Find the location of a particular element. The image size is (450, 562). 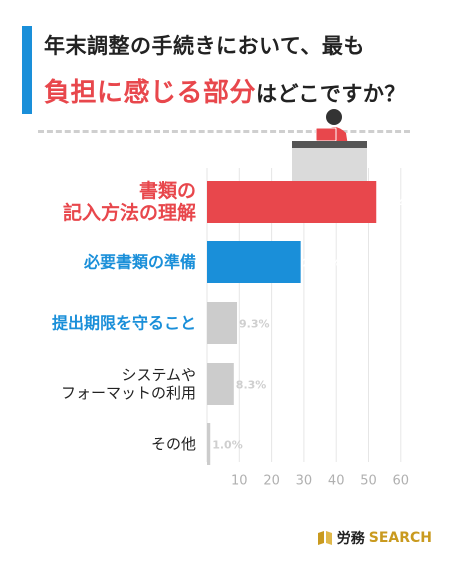

category-label: その他 is located at coordinates (173, 444).